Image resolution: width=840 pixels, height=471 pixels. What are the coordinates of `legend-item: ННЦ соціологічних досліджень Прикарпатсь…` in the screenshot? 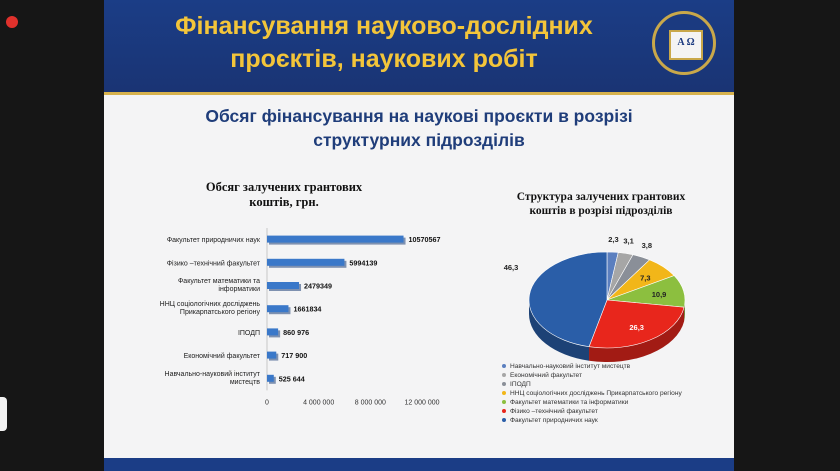 It's located at (617, 393).